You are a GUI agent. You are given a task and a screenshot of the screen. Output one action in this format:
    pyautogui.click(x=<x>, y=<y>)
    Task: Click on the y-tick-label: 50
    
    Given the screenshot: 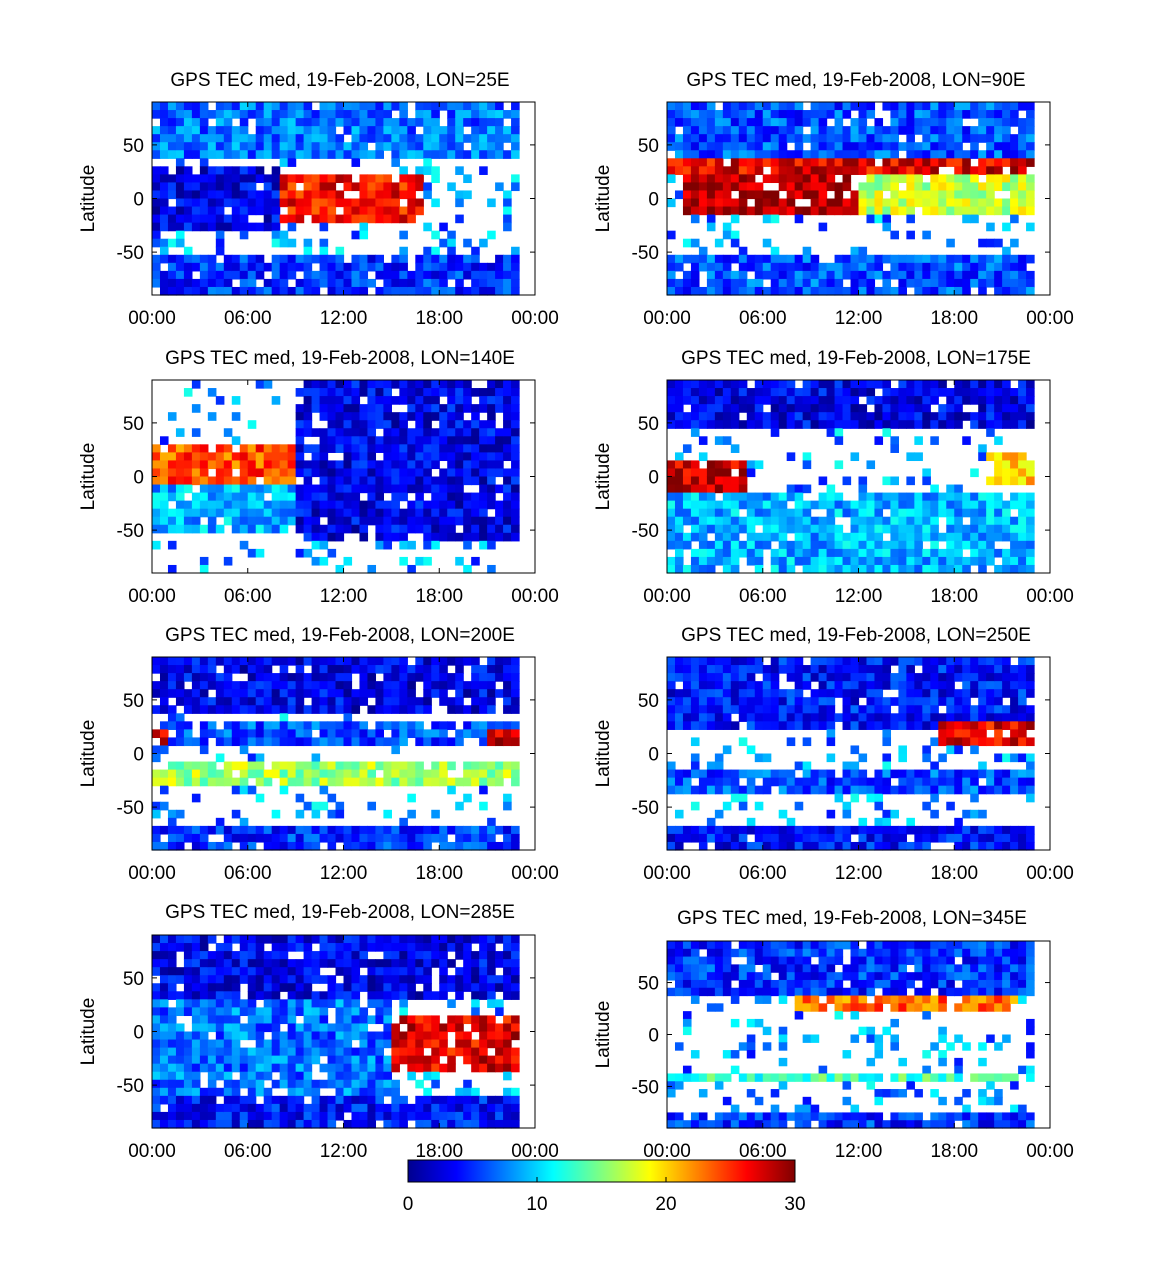 What is the action you would take?
    pyautogui.click(x=133, y=146)
    